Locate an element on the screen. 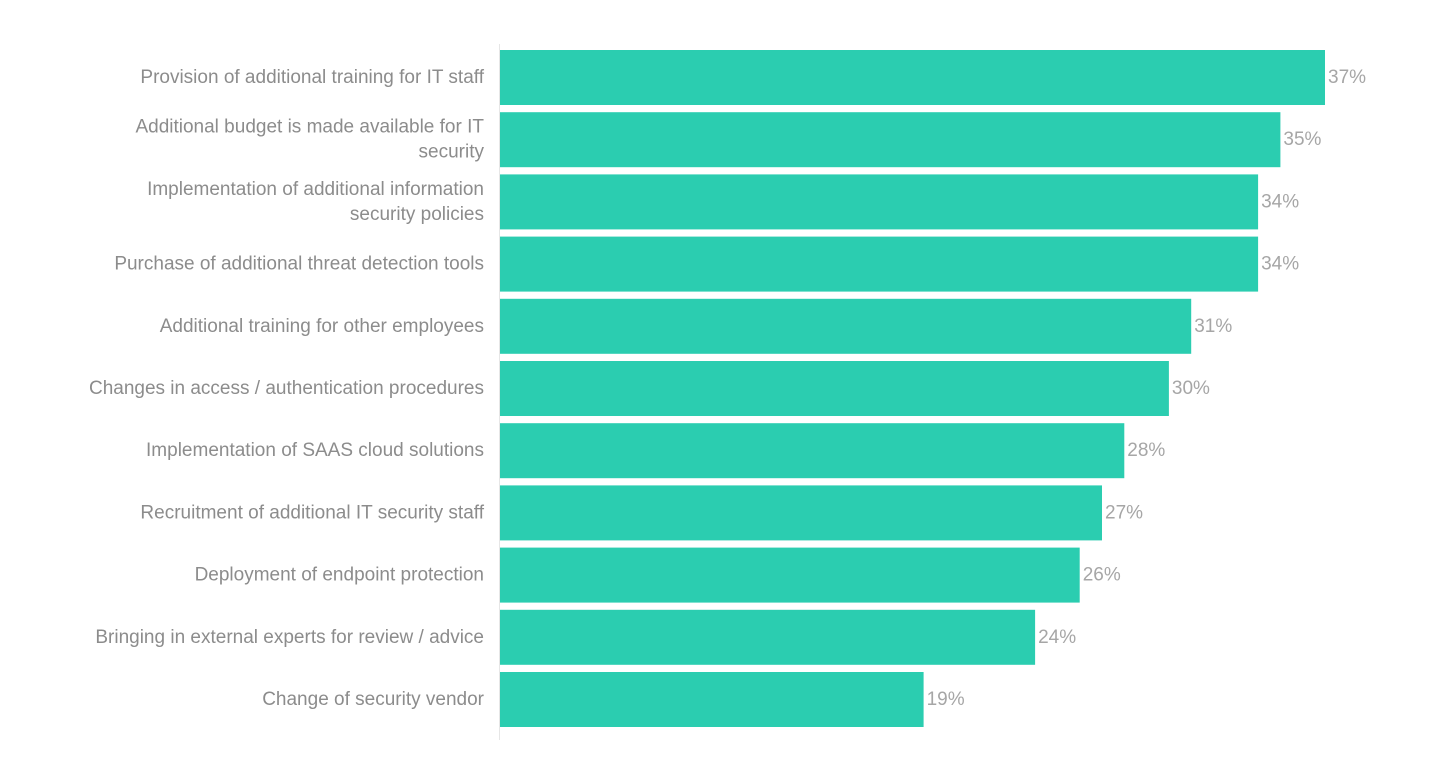  category-label: Additional training for other employees is located at coordinates (322, 326).